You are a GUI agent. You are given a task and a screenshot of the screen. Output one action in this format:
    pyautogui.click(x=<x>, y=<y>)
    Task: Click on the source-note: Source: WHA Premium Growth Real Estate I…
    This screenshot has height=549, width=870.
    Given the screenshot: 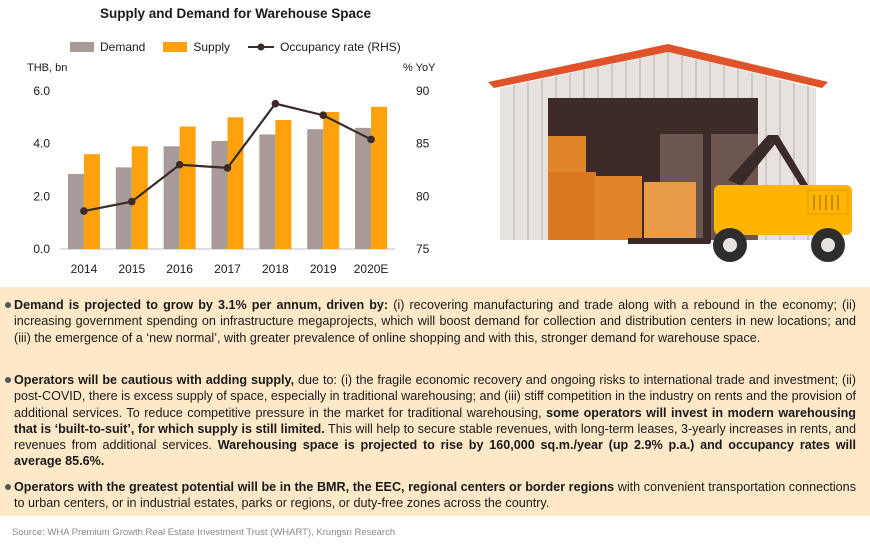 What is the action you would take?
    pyautogui.click(x=204, y=532)
    